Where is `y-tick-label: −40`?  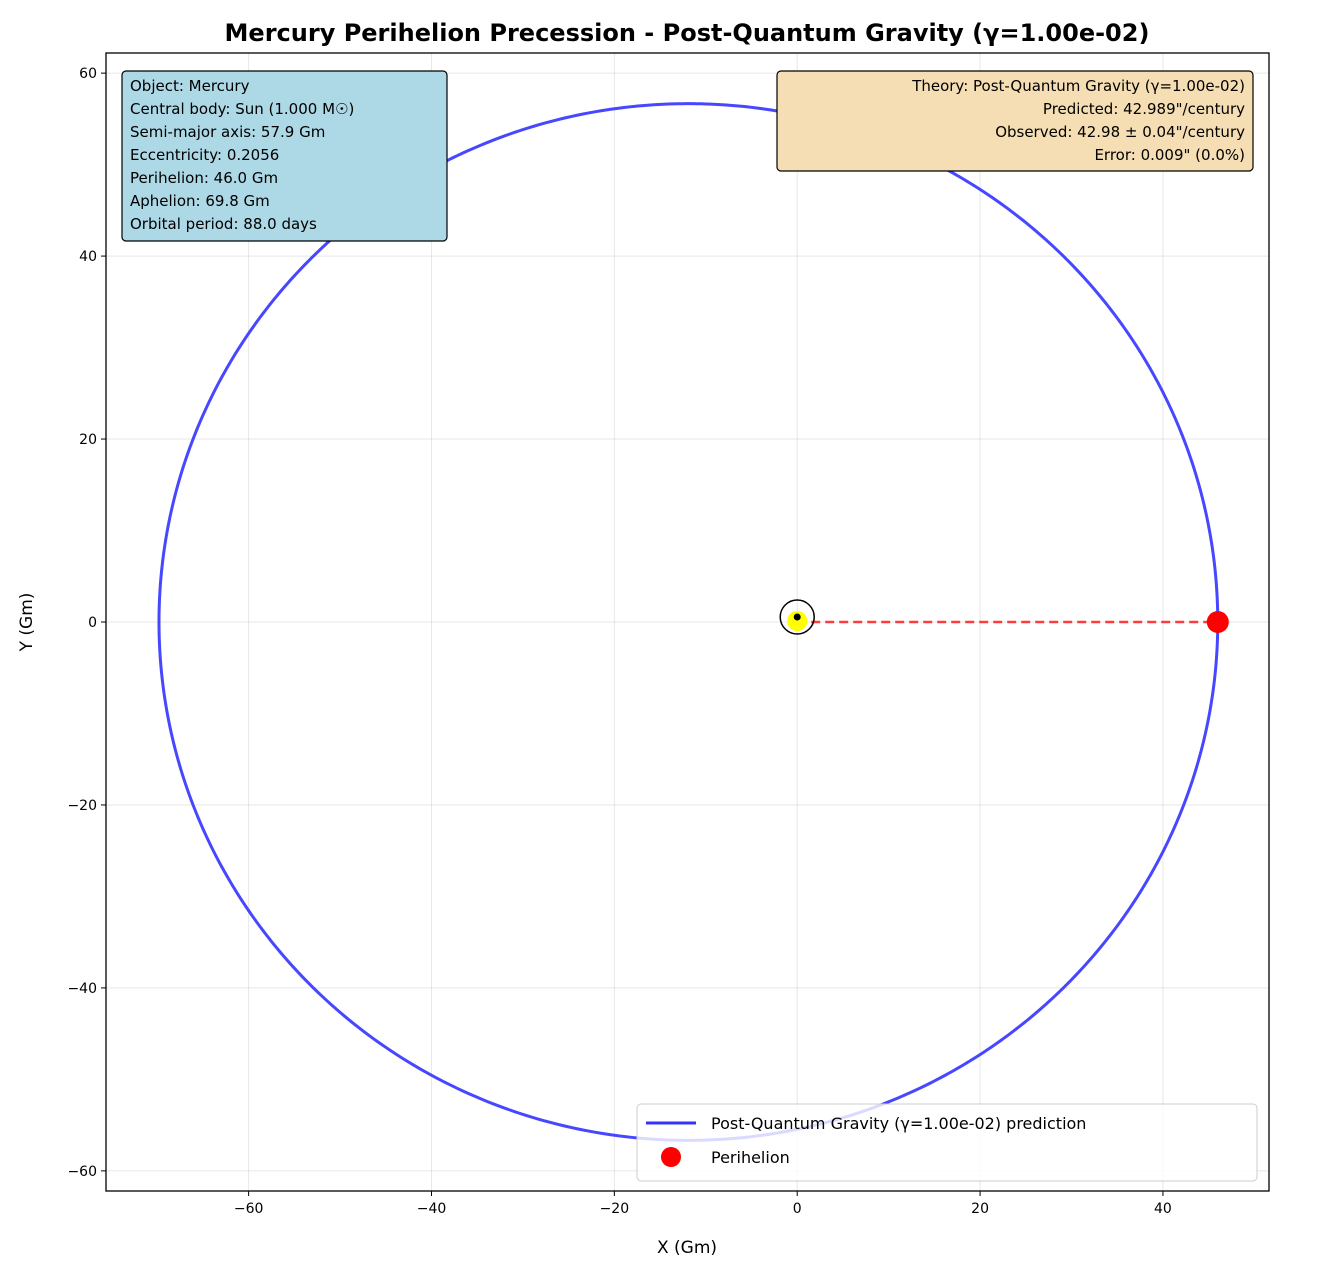 y-tick-label: −40 is located at coordinates (82, 989).